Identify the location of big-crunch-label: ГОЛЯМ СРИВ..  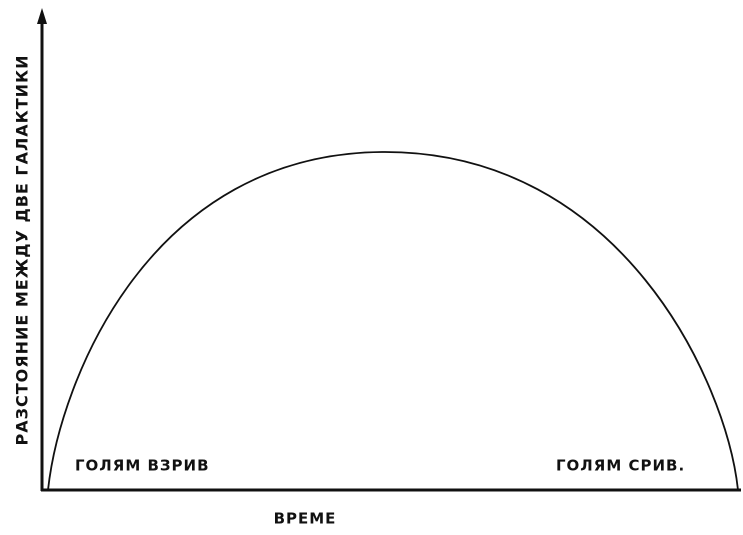
(620, 466).